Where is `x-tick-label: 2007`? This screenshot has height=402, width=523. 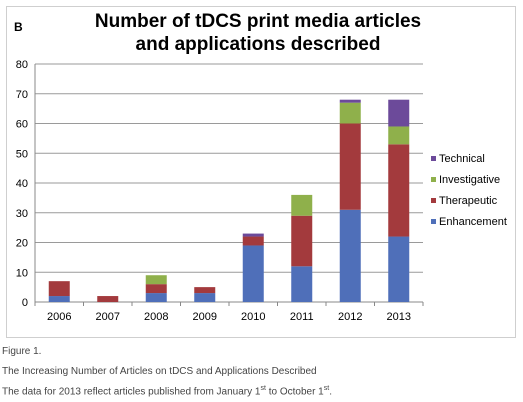
x-tick-label: 2007 is located at coordinates (108, 317).